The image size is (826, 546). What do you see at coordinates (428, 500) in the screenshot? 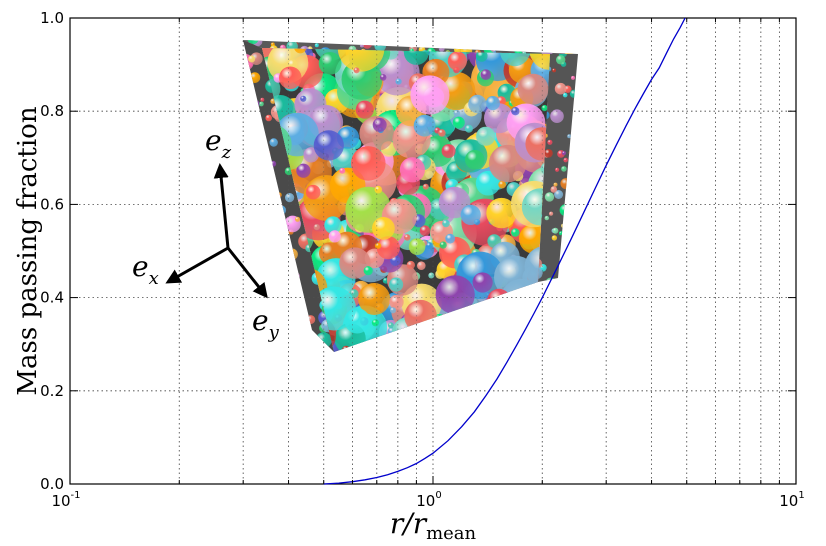
I see `x-tick-label: 10⁰` at bounding box center [428, 500].